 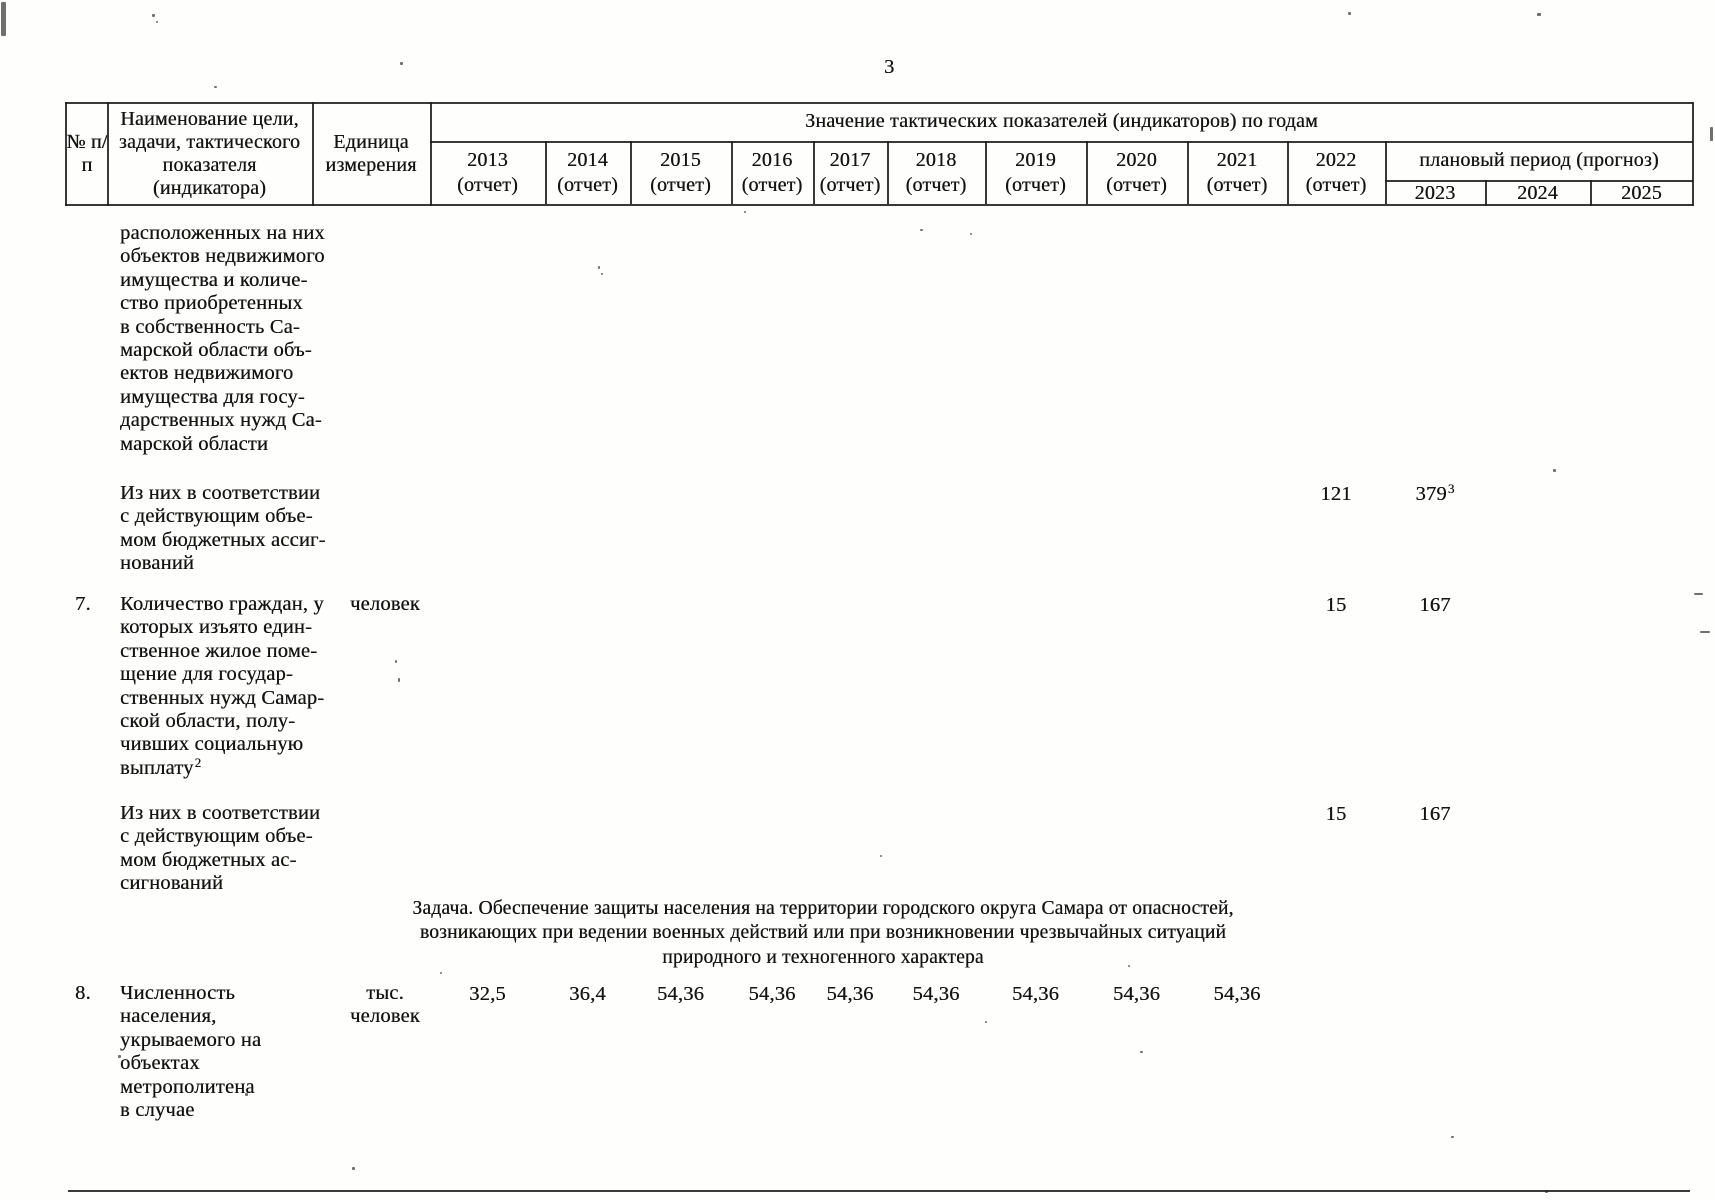 I want to click on row-name-line: объектах, so click(x=160, y=1063).